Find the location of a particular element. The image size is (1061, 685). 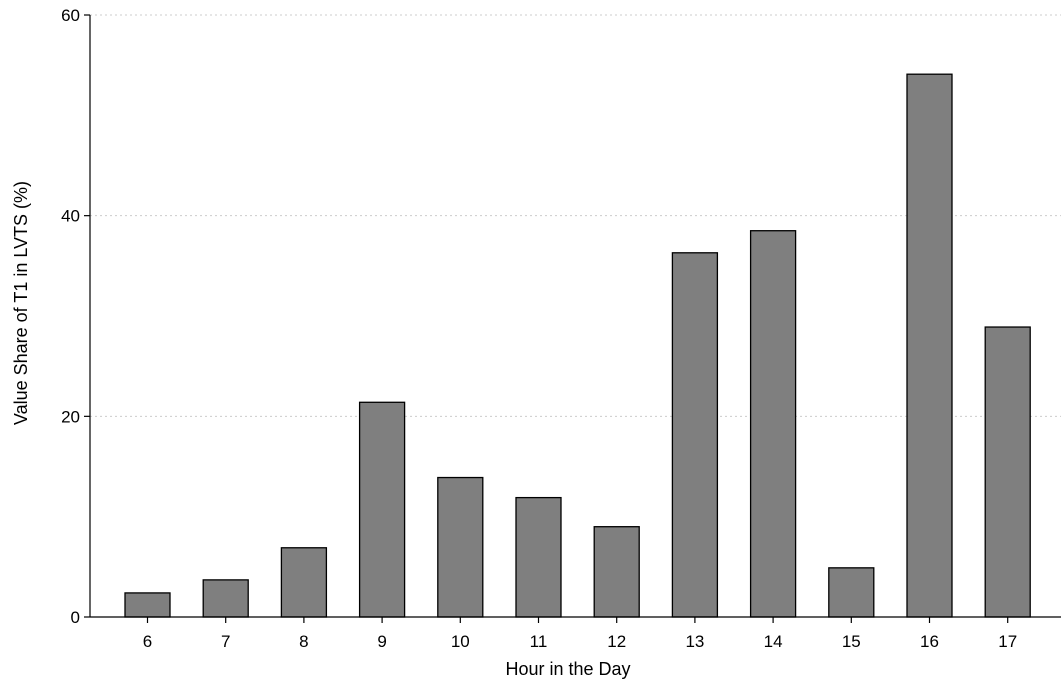

x-tick-label: 10 is located at coordinates (460, 641).